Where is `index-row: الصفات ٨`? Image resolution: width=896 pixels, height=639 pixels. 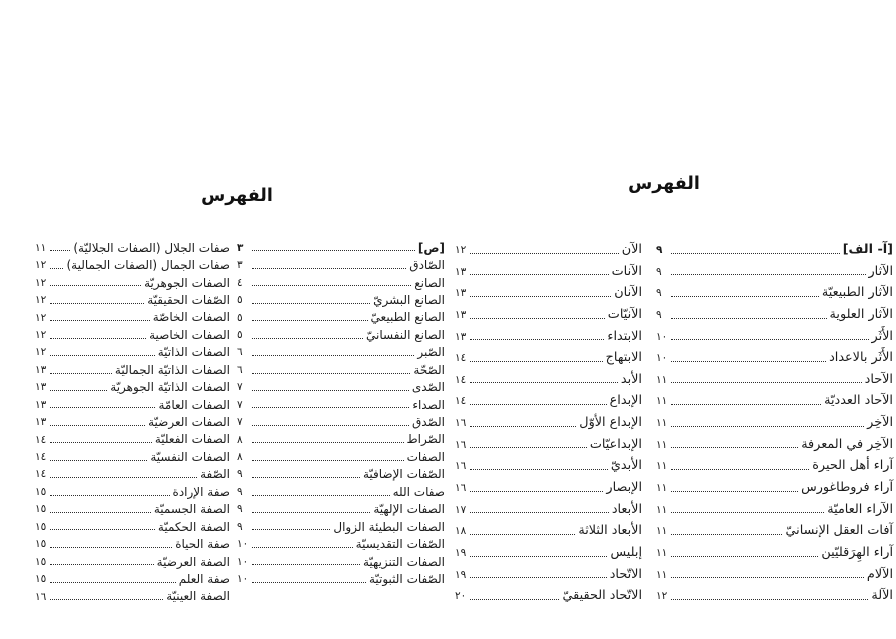
index-row: الصفات ٨ is located at coordinates (341, 455).